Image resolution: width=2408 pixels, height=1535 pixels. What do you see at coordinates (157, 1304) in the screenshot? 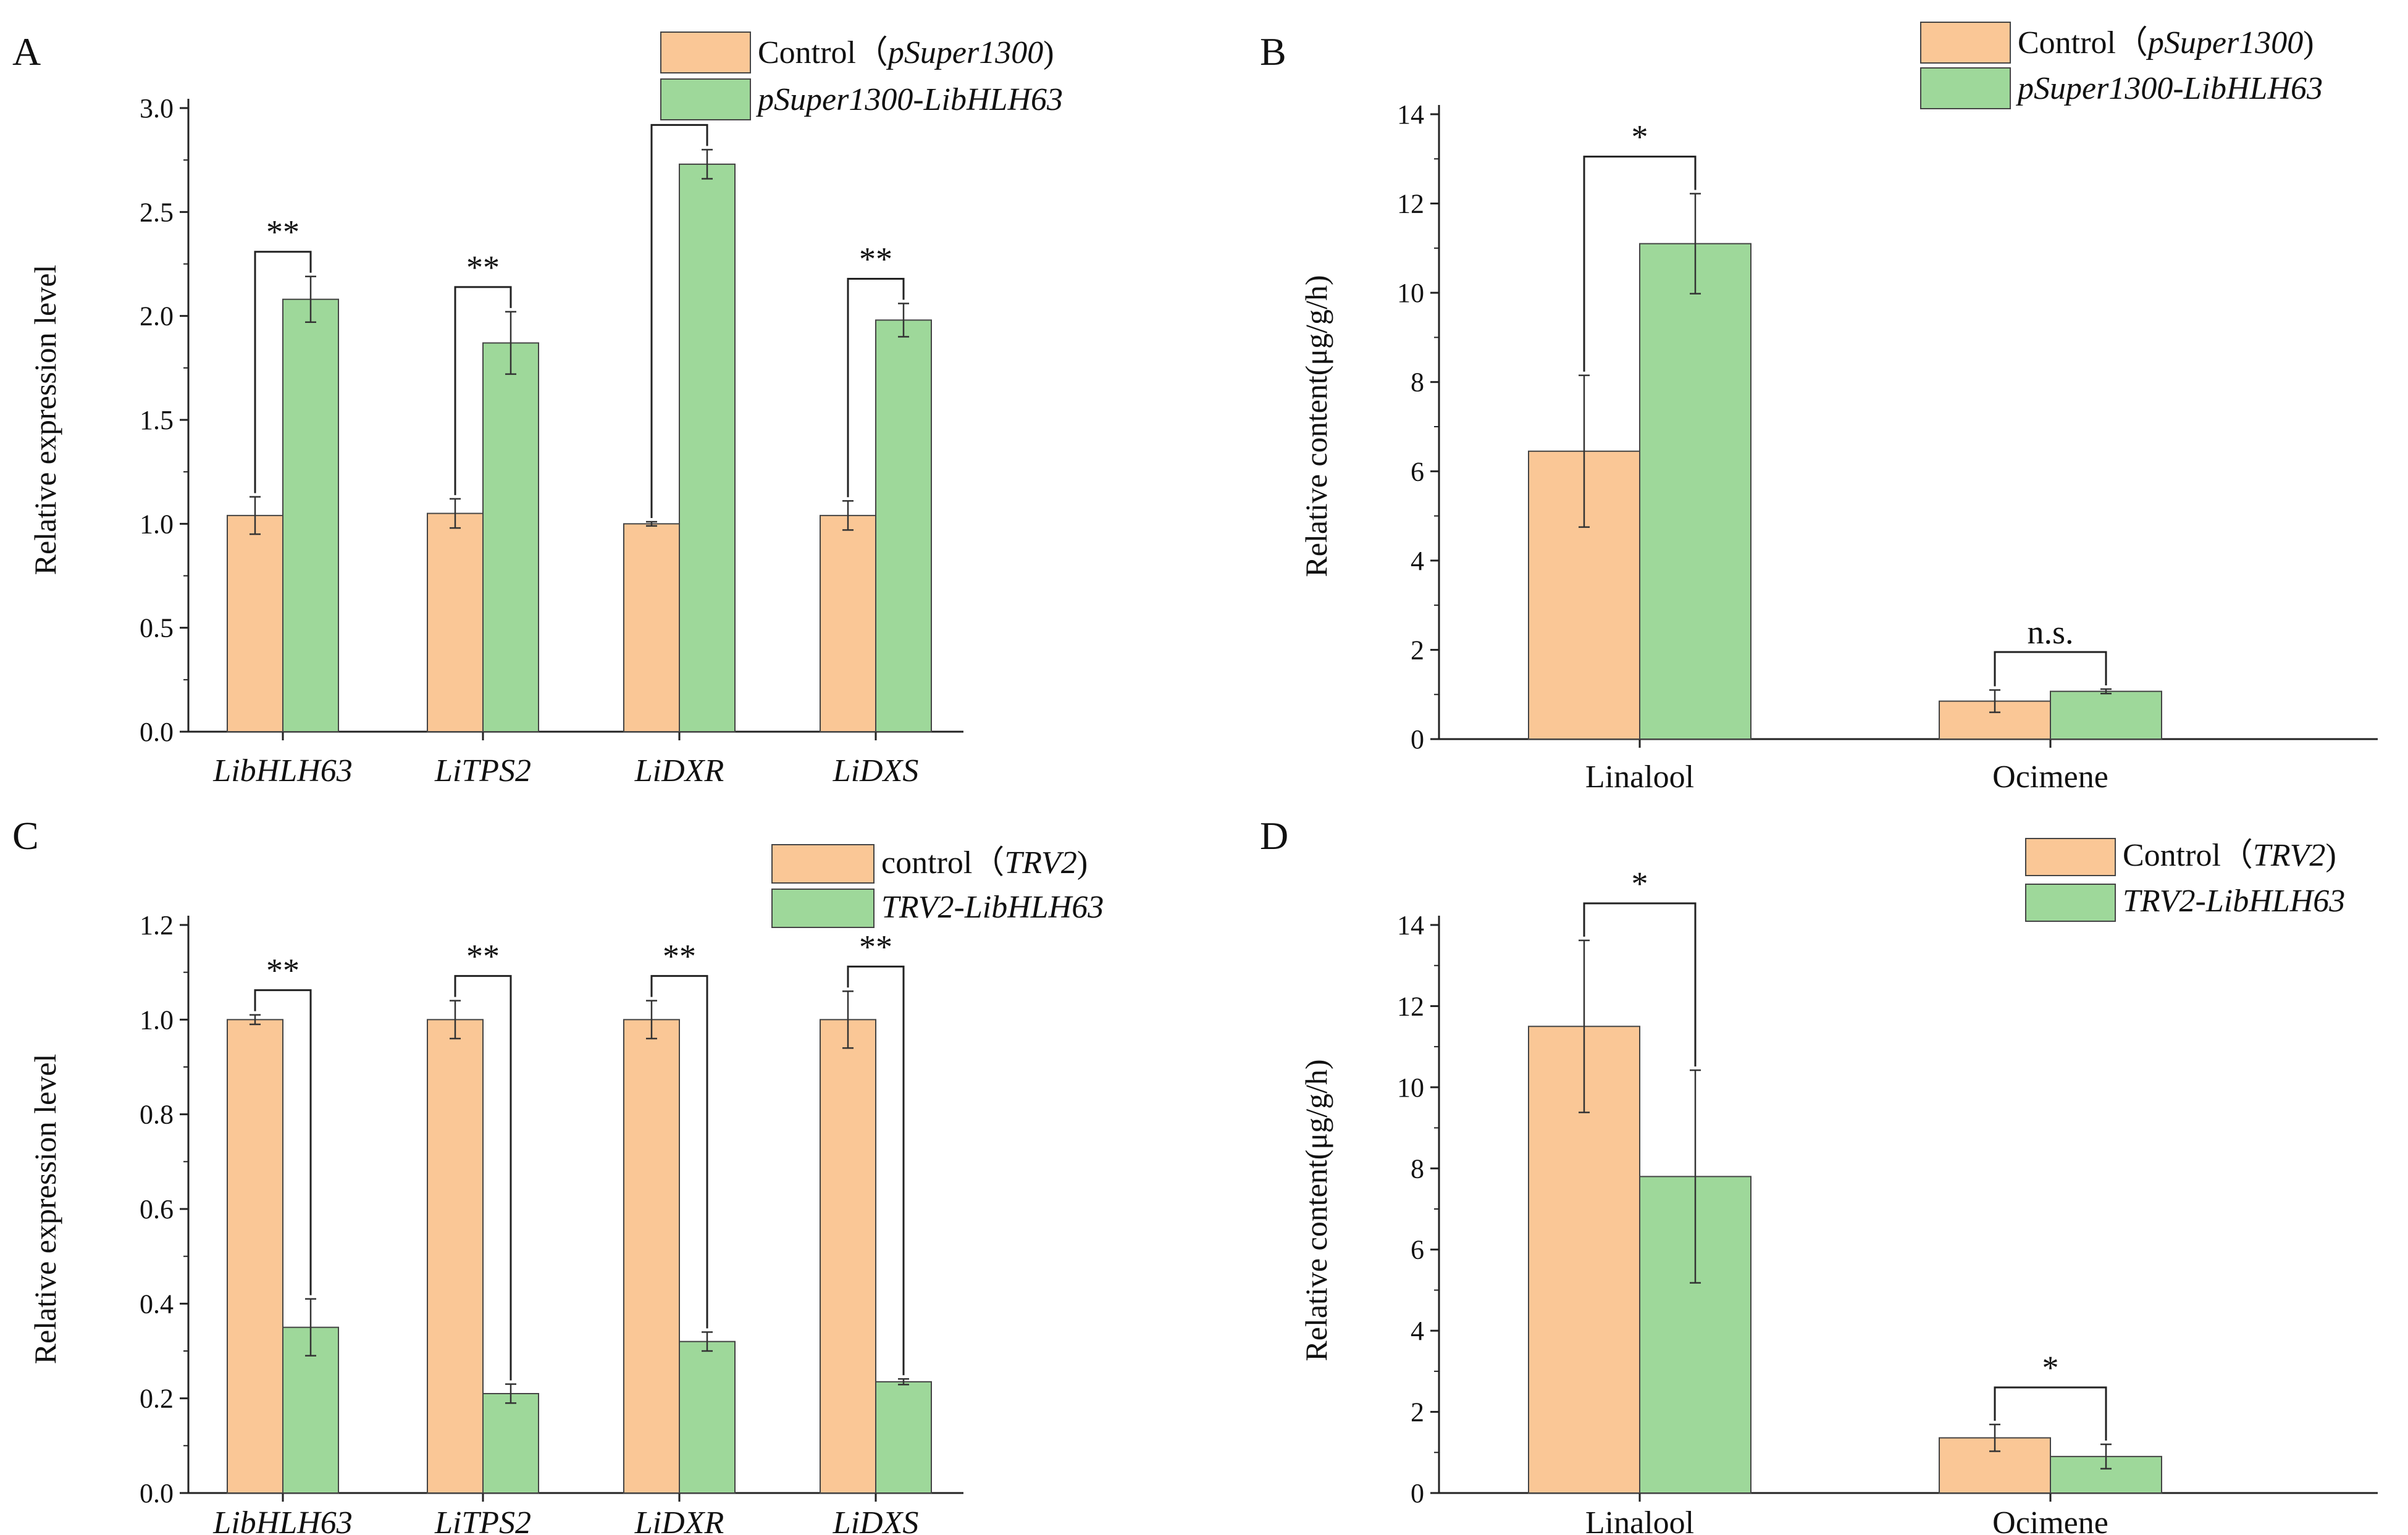
I see `y-tick-label: 0.4` at bounding box center [157, 1304].